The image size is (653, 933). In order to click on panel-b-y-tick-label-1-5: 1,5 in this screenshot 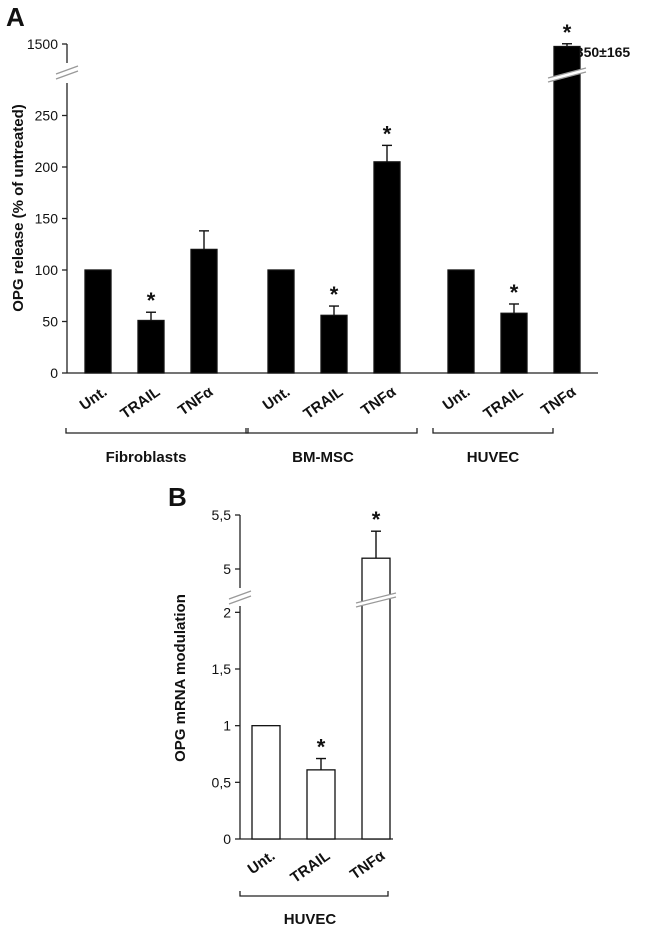, I will do `click(222, 669)`.